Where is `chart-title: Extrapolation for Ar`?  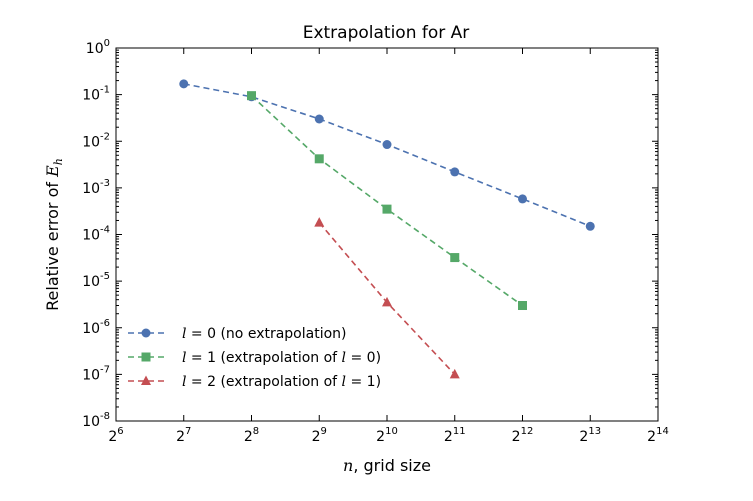 chart-title: Extrapolation for Ar is located at coordinates (386, 33).